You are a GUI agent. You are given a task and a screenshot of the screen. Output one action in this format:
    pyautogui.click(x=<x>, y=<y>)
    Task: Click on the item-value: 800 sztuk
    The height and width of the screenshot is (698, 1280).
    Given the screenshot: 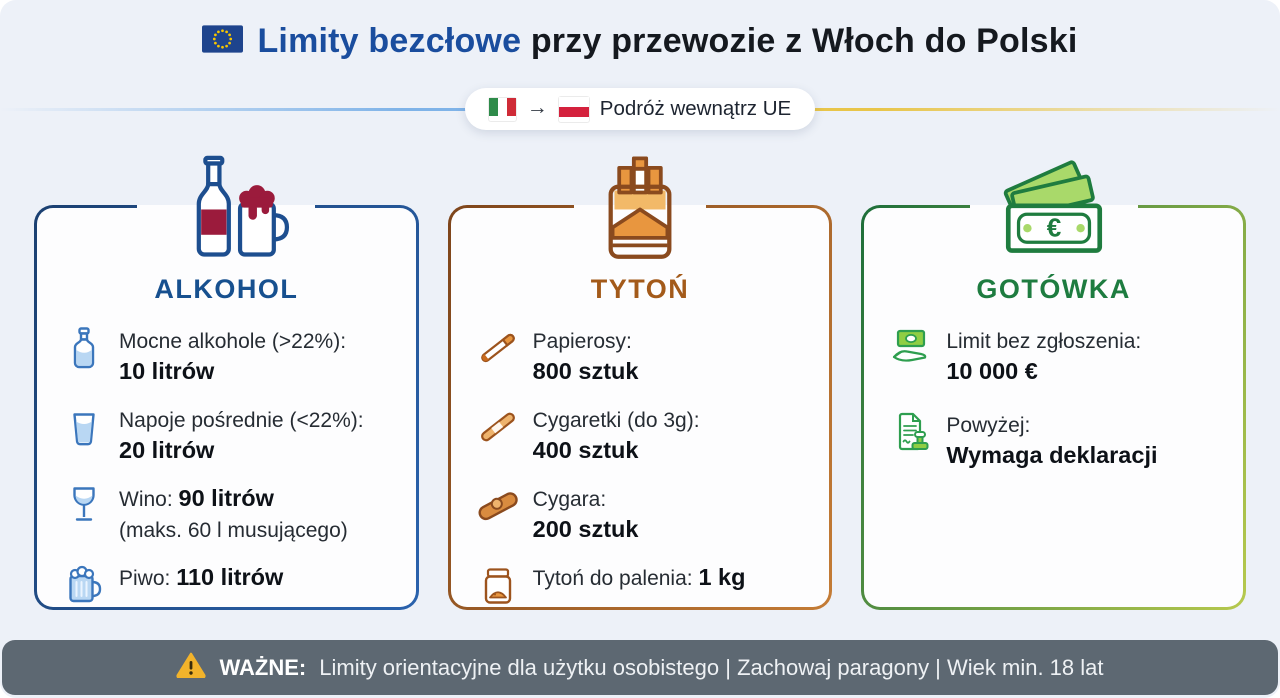 What is the action you would take?
    pyautogui.click(x=585, y=371)
    